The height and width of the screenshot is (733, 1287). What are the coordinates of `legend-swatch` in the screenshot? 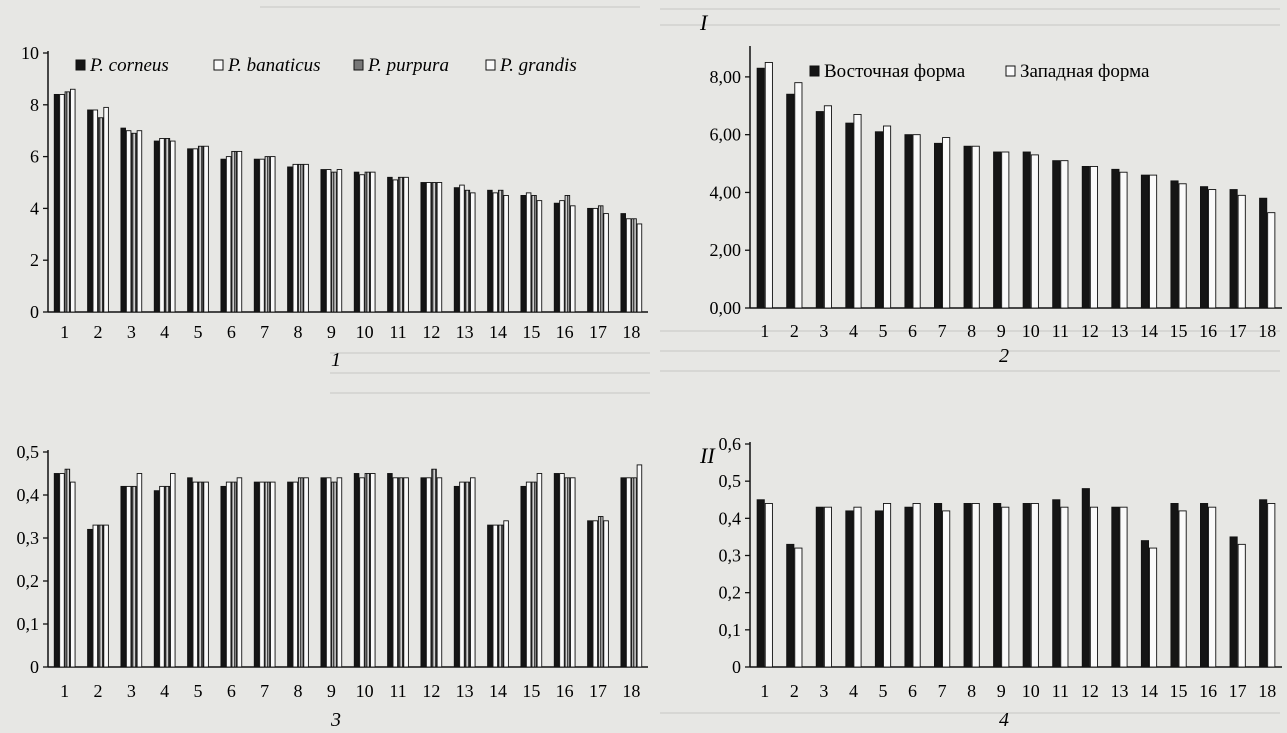 It's located at (358, 65).